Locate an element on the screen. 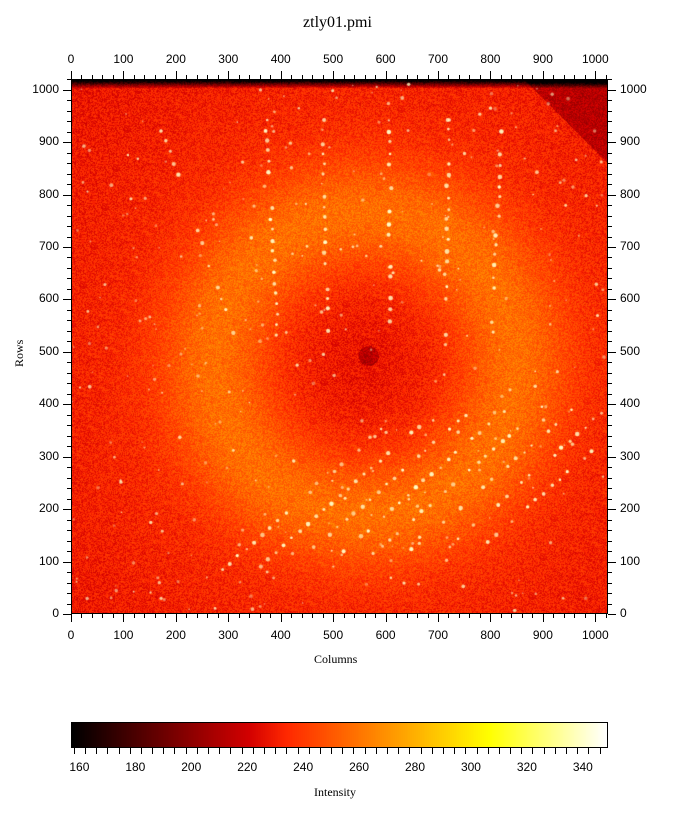 The image size is (675, 816). y-tick-label: 800 is located at coordinates (48, 193).